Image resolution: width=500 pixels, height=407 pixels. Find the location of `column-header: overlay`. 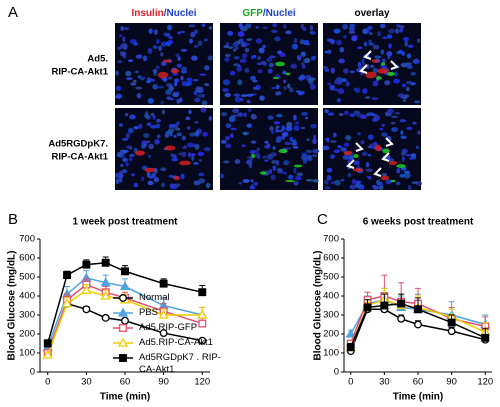

column-header: overlay is located at coordinates (371, 13).